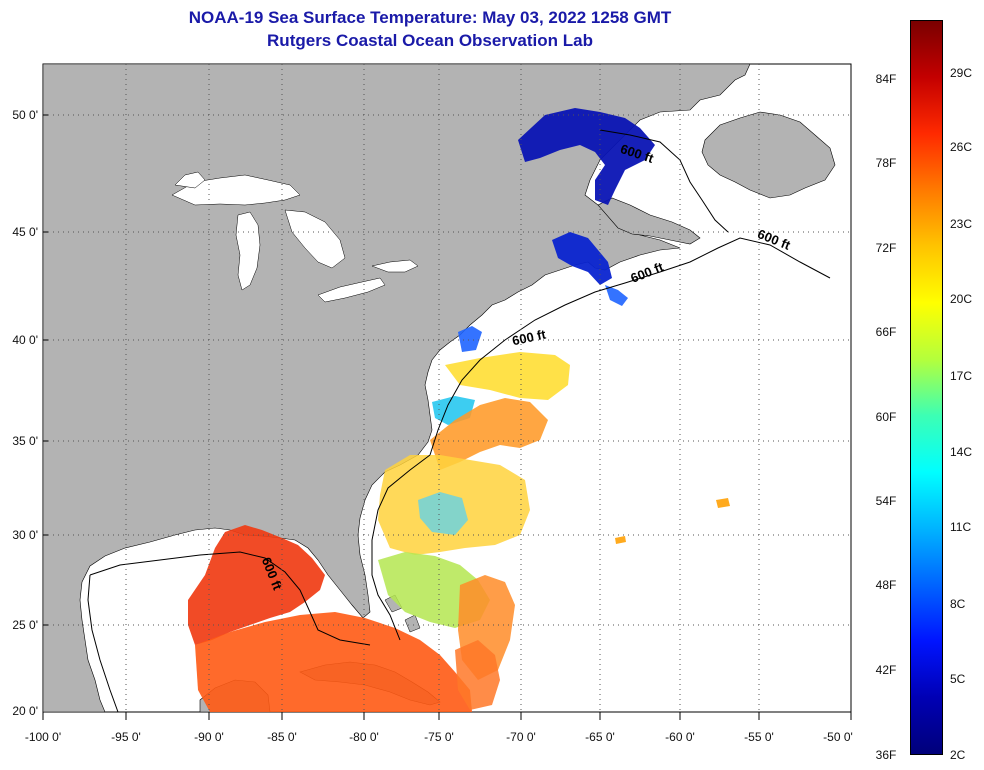 This screenshot has height=770, width=984. I want to click on colorbar-fahrenheit-label: 54F, so click(886, 501).